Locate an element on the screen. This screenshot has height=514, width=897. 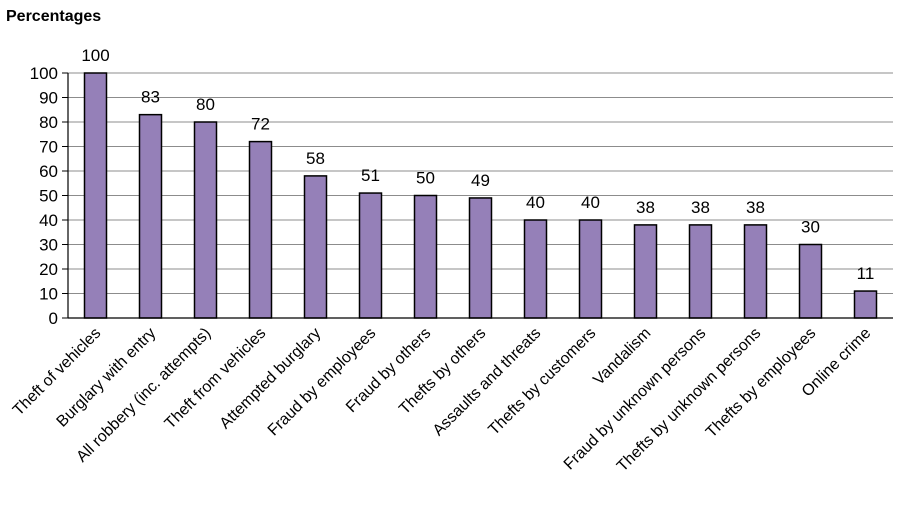
y-tick-label: 20 is located at coordinates (48, 269).